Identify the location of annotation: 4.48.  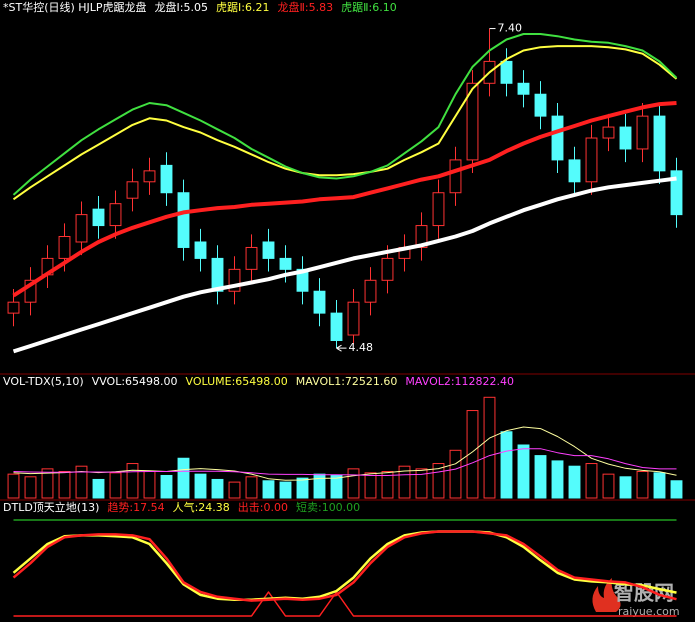
(361, 347).